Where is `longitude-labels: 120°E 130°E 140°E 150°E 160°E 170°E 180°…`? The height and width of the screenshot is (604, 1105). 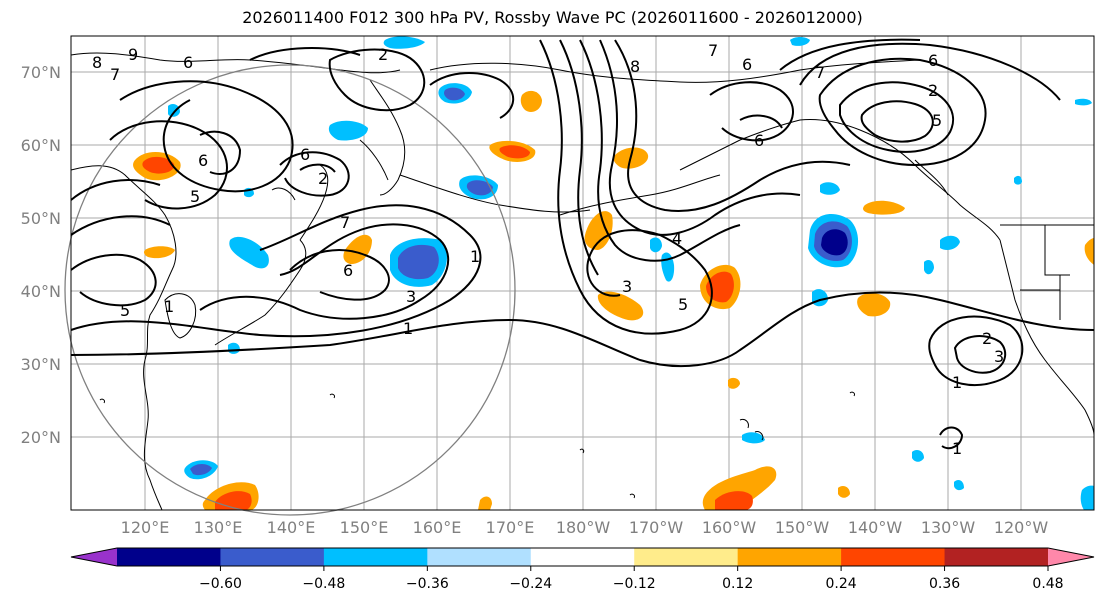 longitude-labels: 120°E 130°E 140°E 150°E 160°E 170°E 180°… is located at coordinates (585, 527).